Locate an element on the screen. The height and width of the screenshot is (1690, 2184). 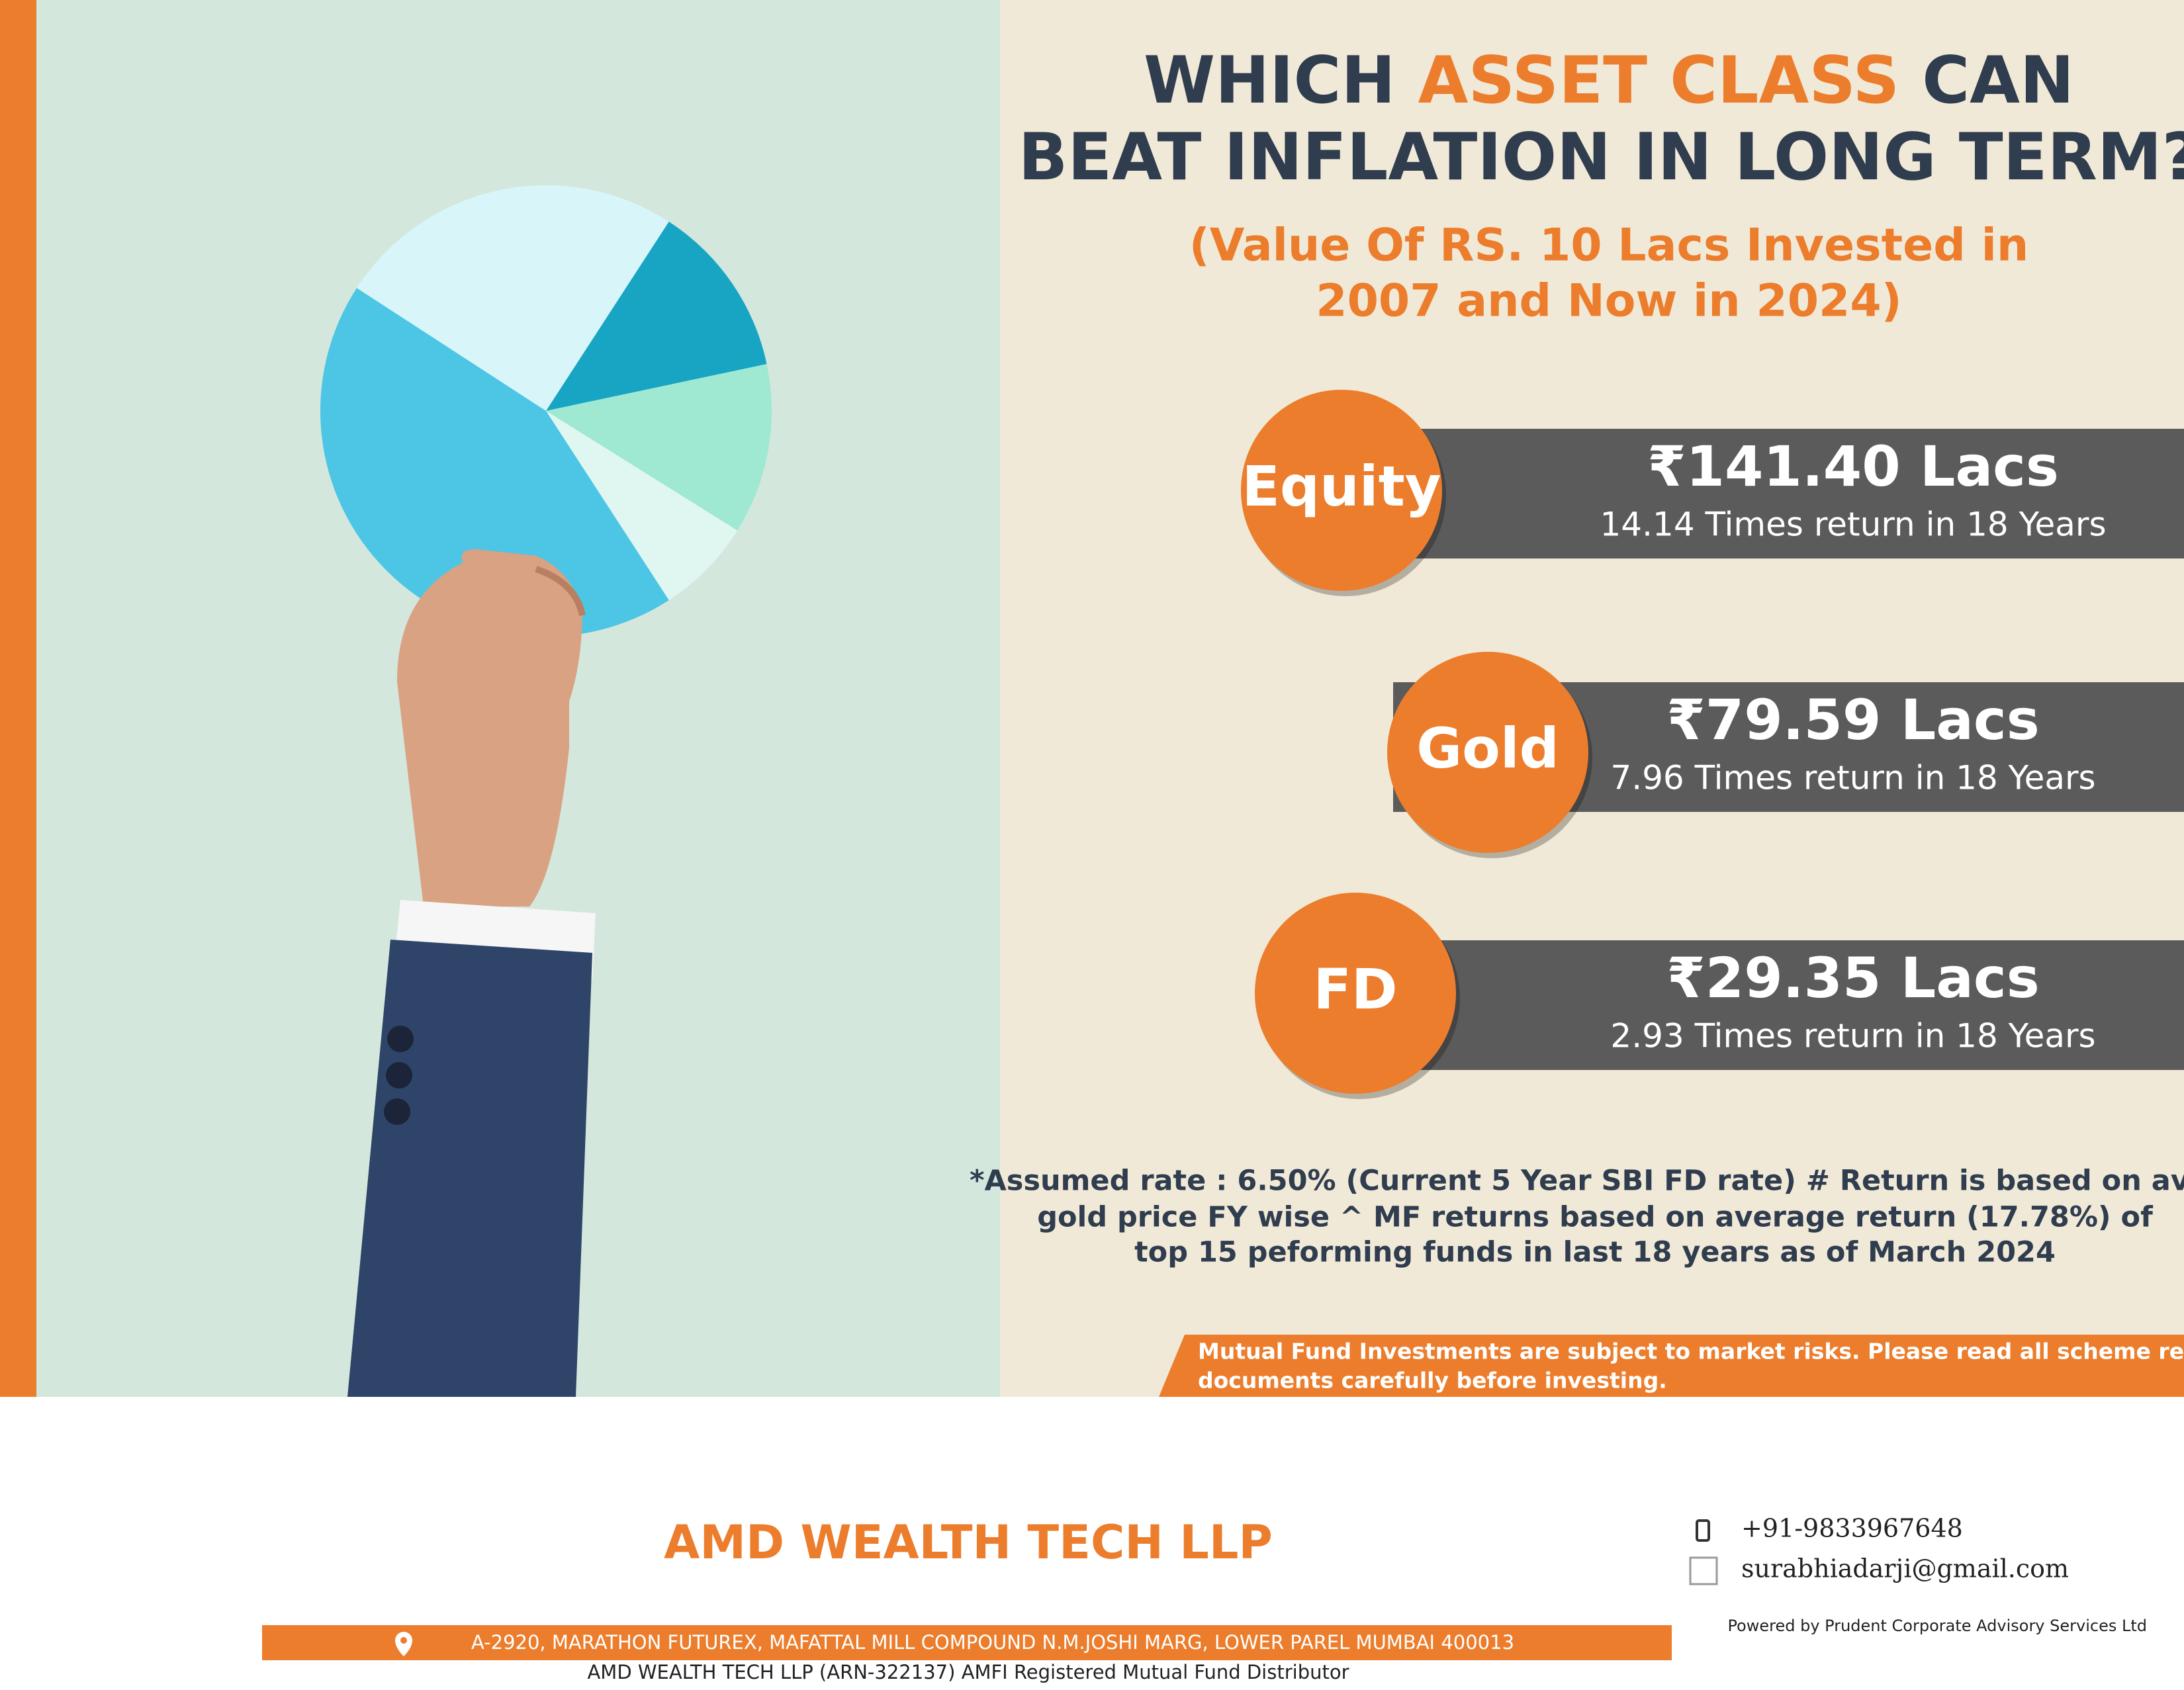
title-line: WHICH ASSET CLASS CAN is located at coordinates (1609, 80).